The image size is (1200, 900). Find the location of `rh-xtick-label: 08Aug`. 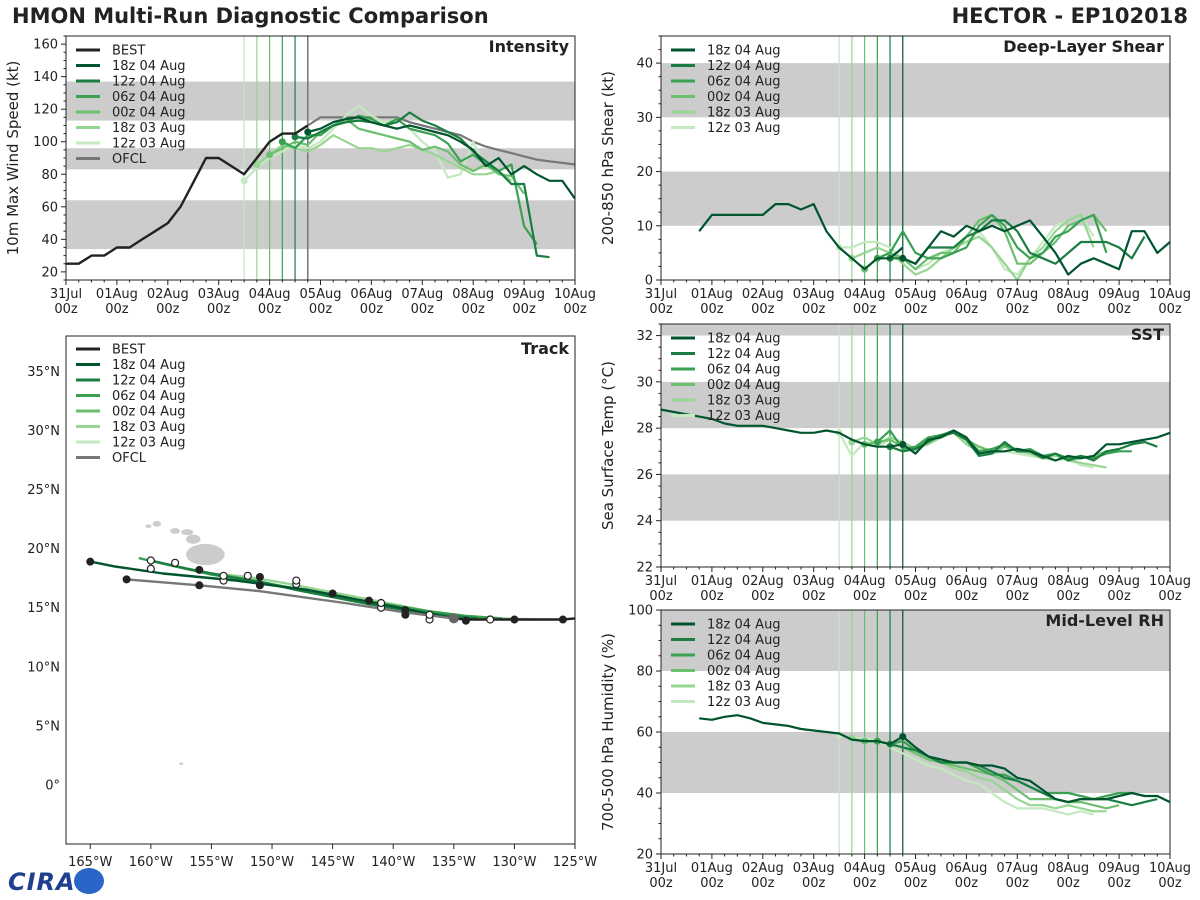

rh-xtick-label: 08Aug is located at coordinates (1068, 868).